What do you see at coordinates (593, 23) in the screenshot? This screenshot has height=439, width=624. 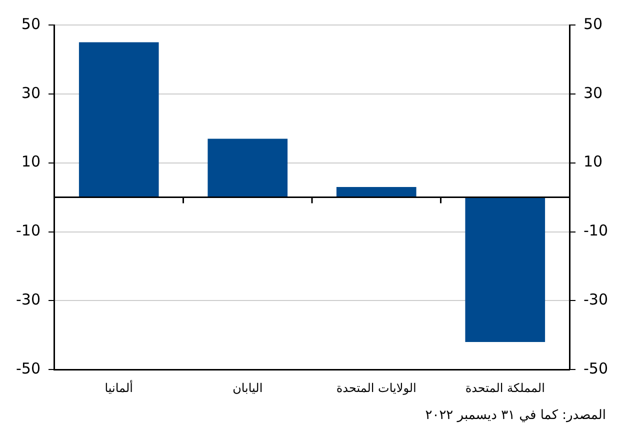 I see `y2-tick-label: 50` at bounding box center [593, 23].